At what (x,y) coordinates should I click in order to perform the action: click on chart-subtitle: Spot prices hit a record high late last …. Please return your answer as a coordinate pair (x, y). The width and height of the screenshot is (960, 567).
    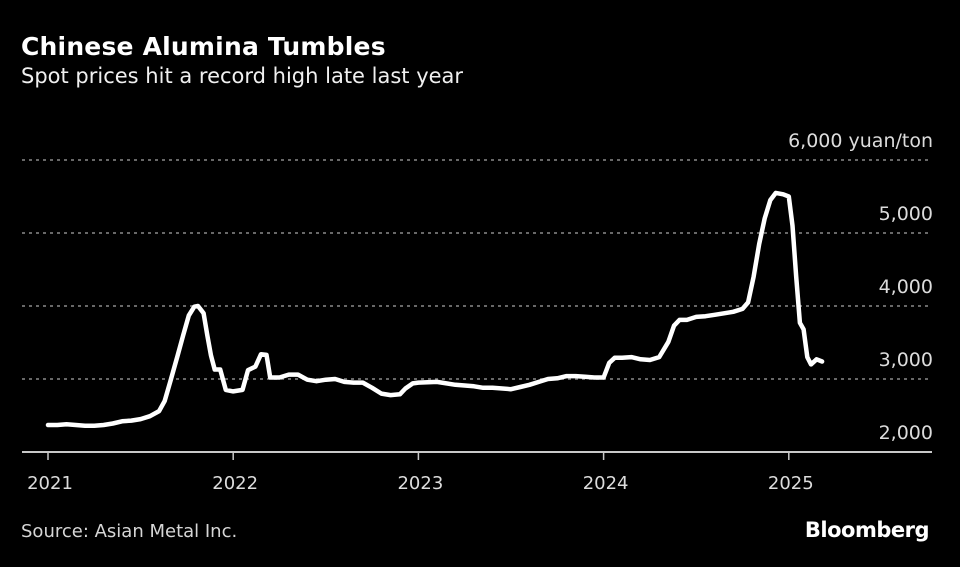
    Looking at the image, I should click on (242, 76).